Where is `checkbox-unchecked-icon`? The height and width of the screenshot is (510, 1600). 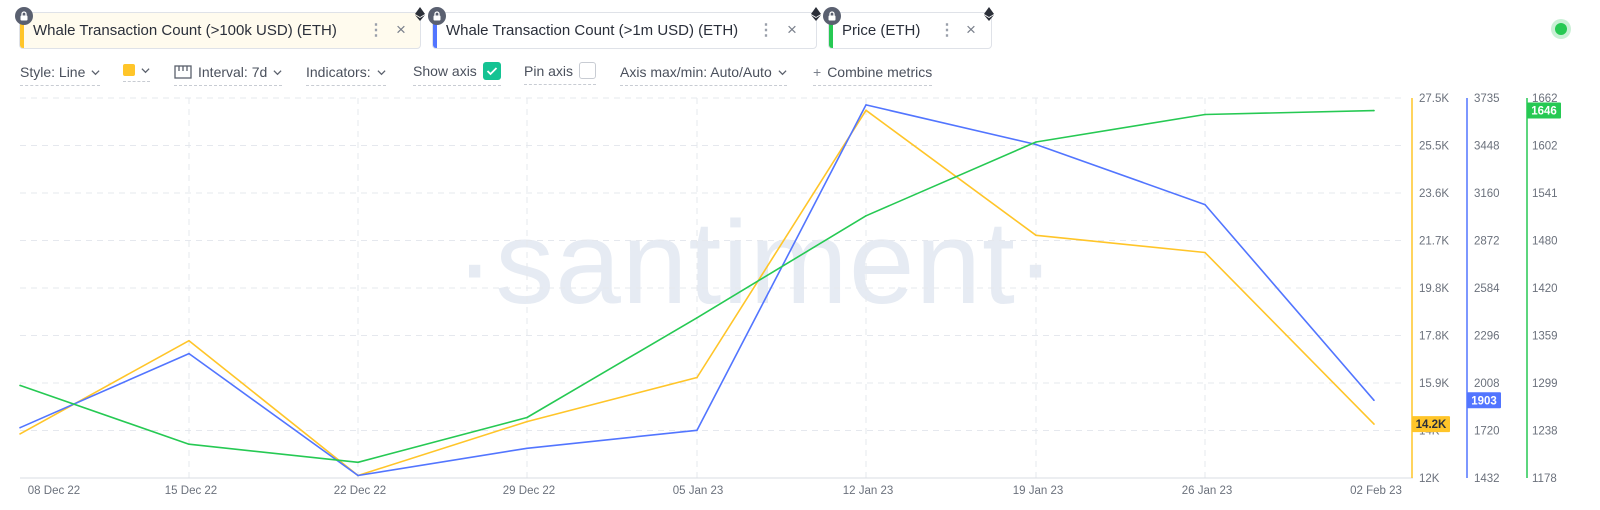
checkbox-unchecked-icon is located at coordinates (588, 70).